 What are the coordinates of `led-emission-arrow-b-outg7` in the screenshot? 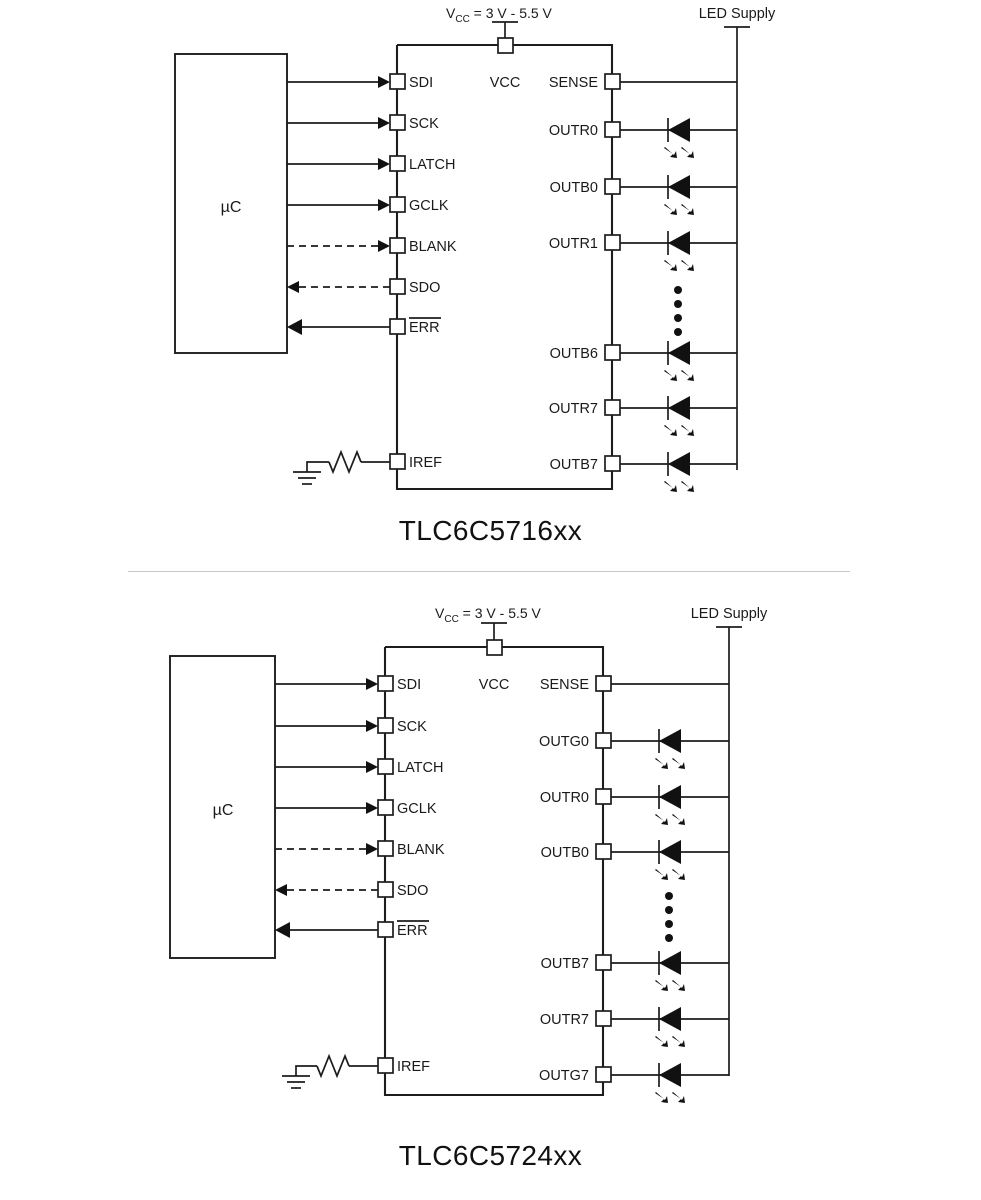 It's located at (678, 1097).